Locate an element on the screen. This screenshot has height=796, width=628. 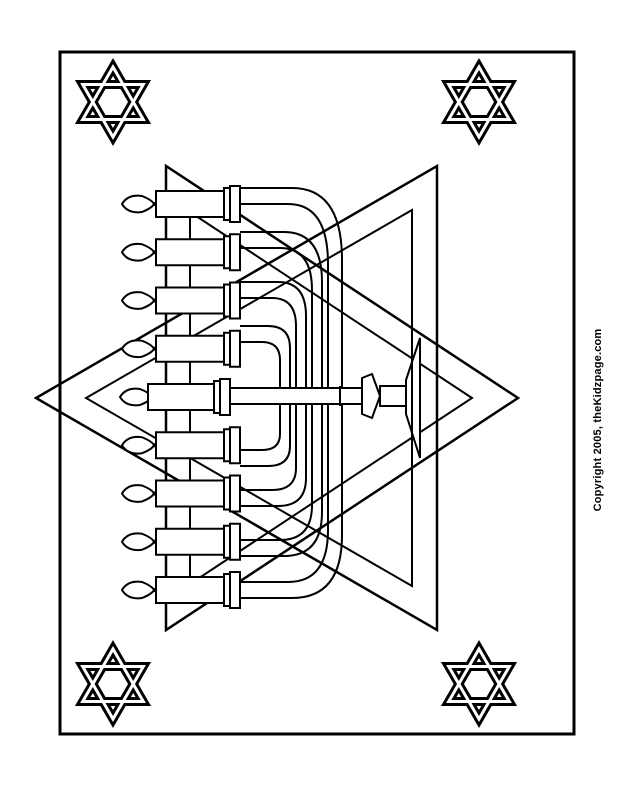
corner-star-bottom-right-icon is located at coordinates (479, 684).